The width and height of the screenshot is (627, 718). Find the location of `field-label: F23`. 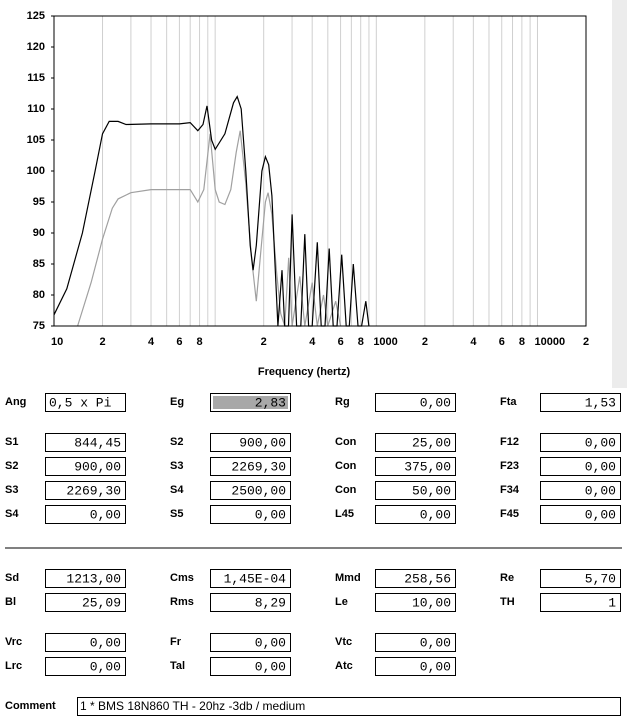

field-label: F23 is located at coordinates (509, 466).